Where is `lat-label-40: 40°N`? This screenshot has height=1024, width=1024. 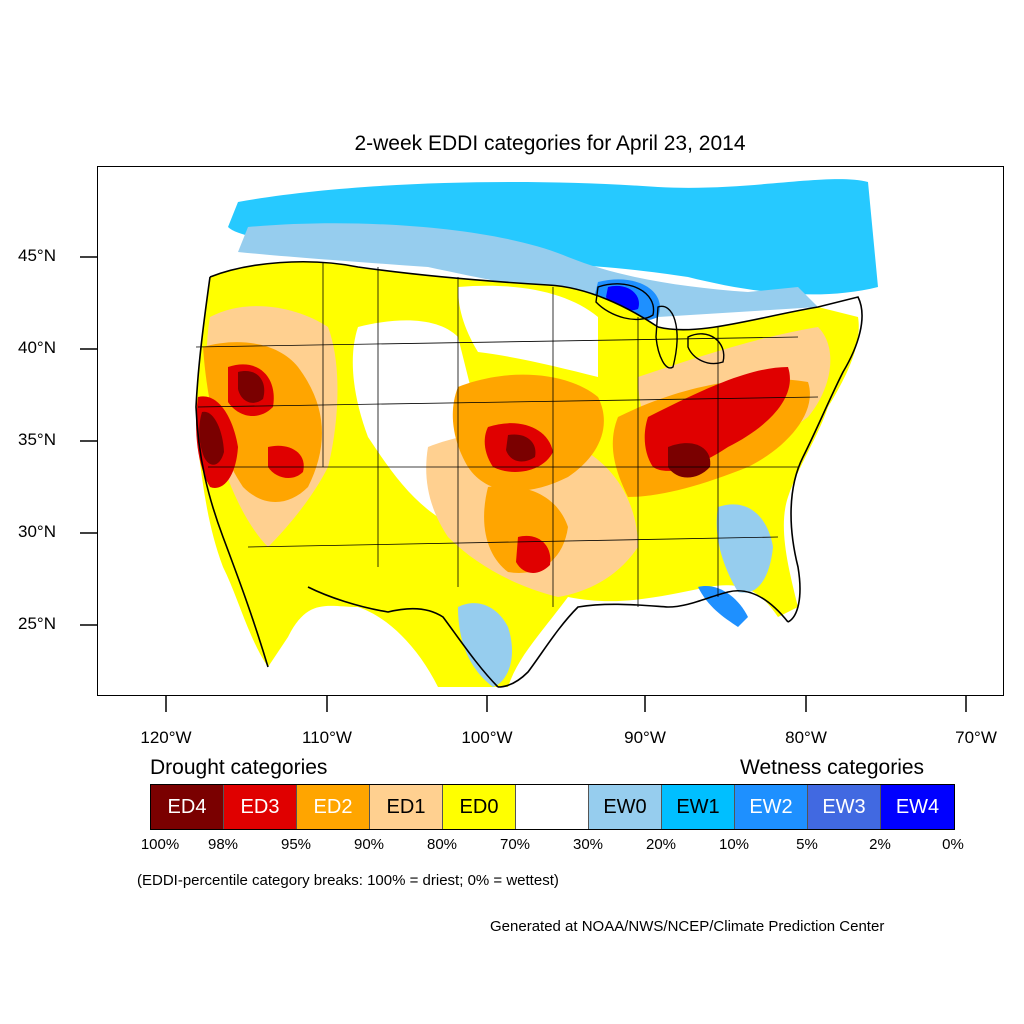
lat-label-40: 40°N is located at coordinates (37, 347).